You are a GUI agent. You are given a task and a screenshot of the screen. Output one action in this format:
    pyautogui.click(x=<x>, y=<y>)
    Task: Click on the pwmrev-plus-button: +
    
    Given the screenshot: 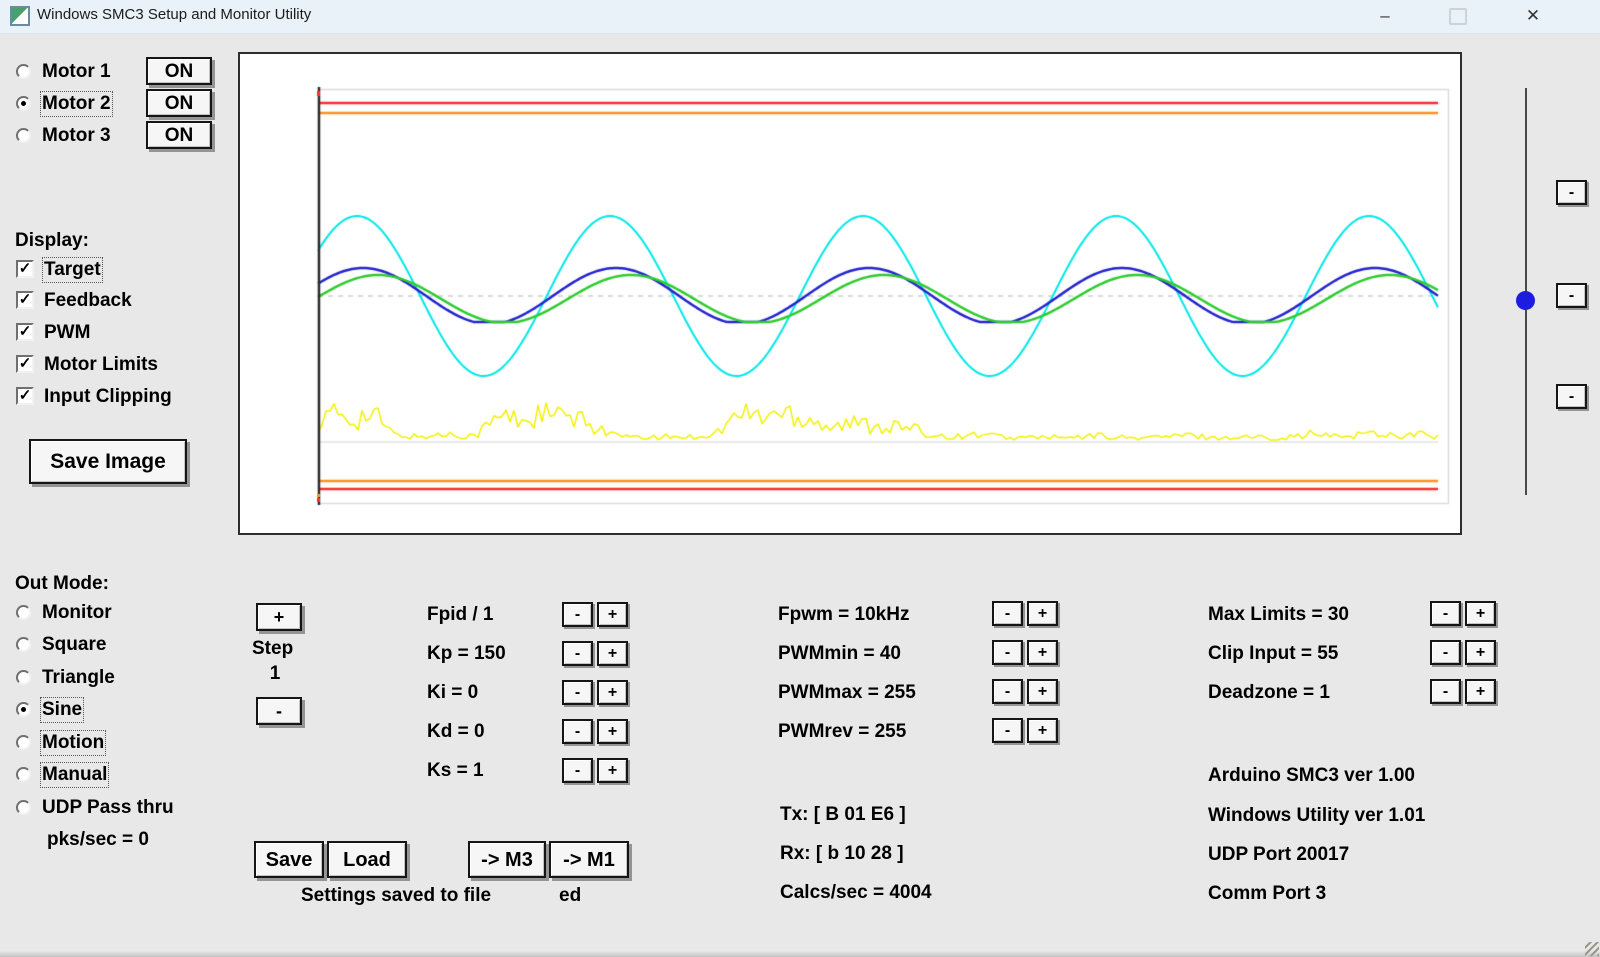 What is the action you would take?
    pyautogui.click(x=1042, y=730)
    